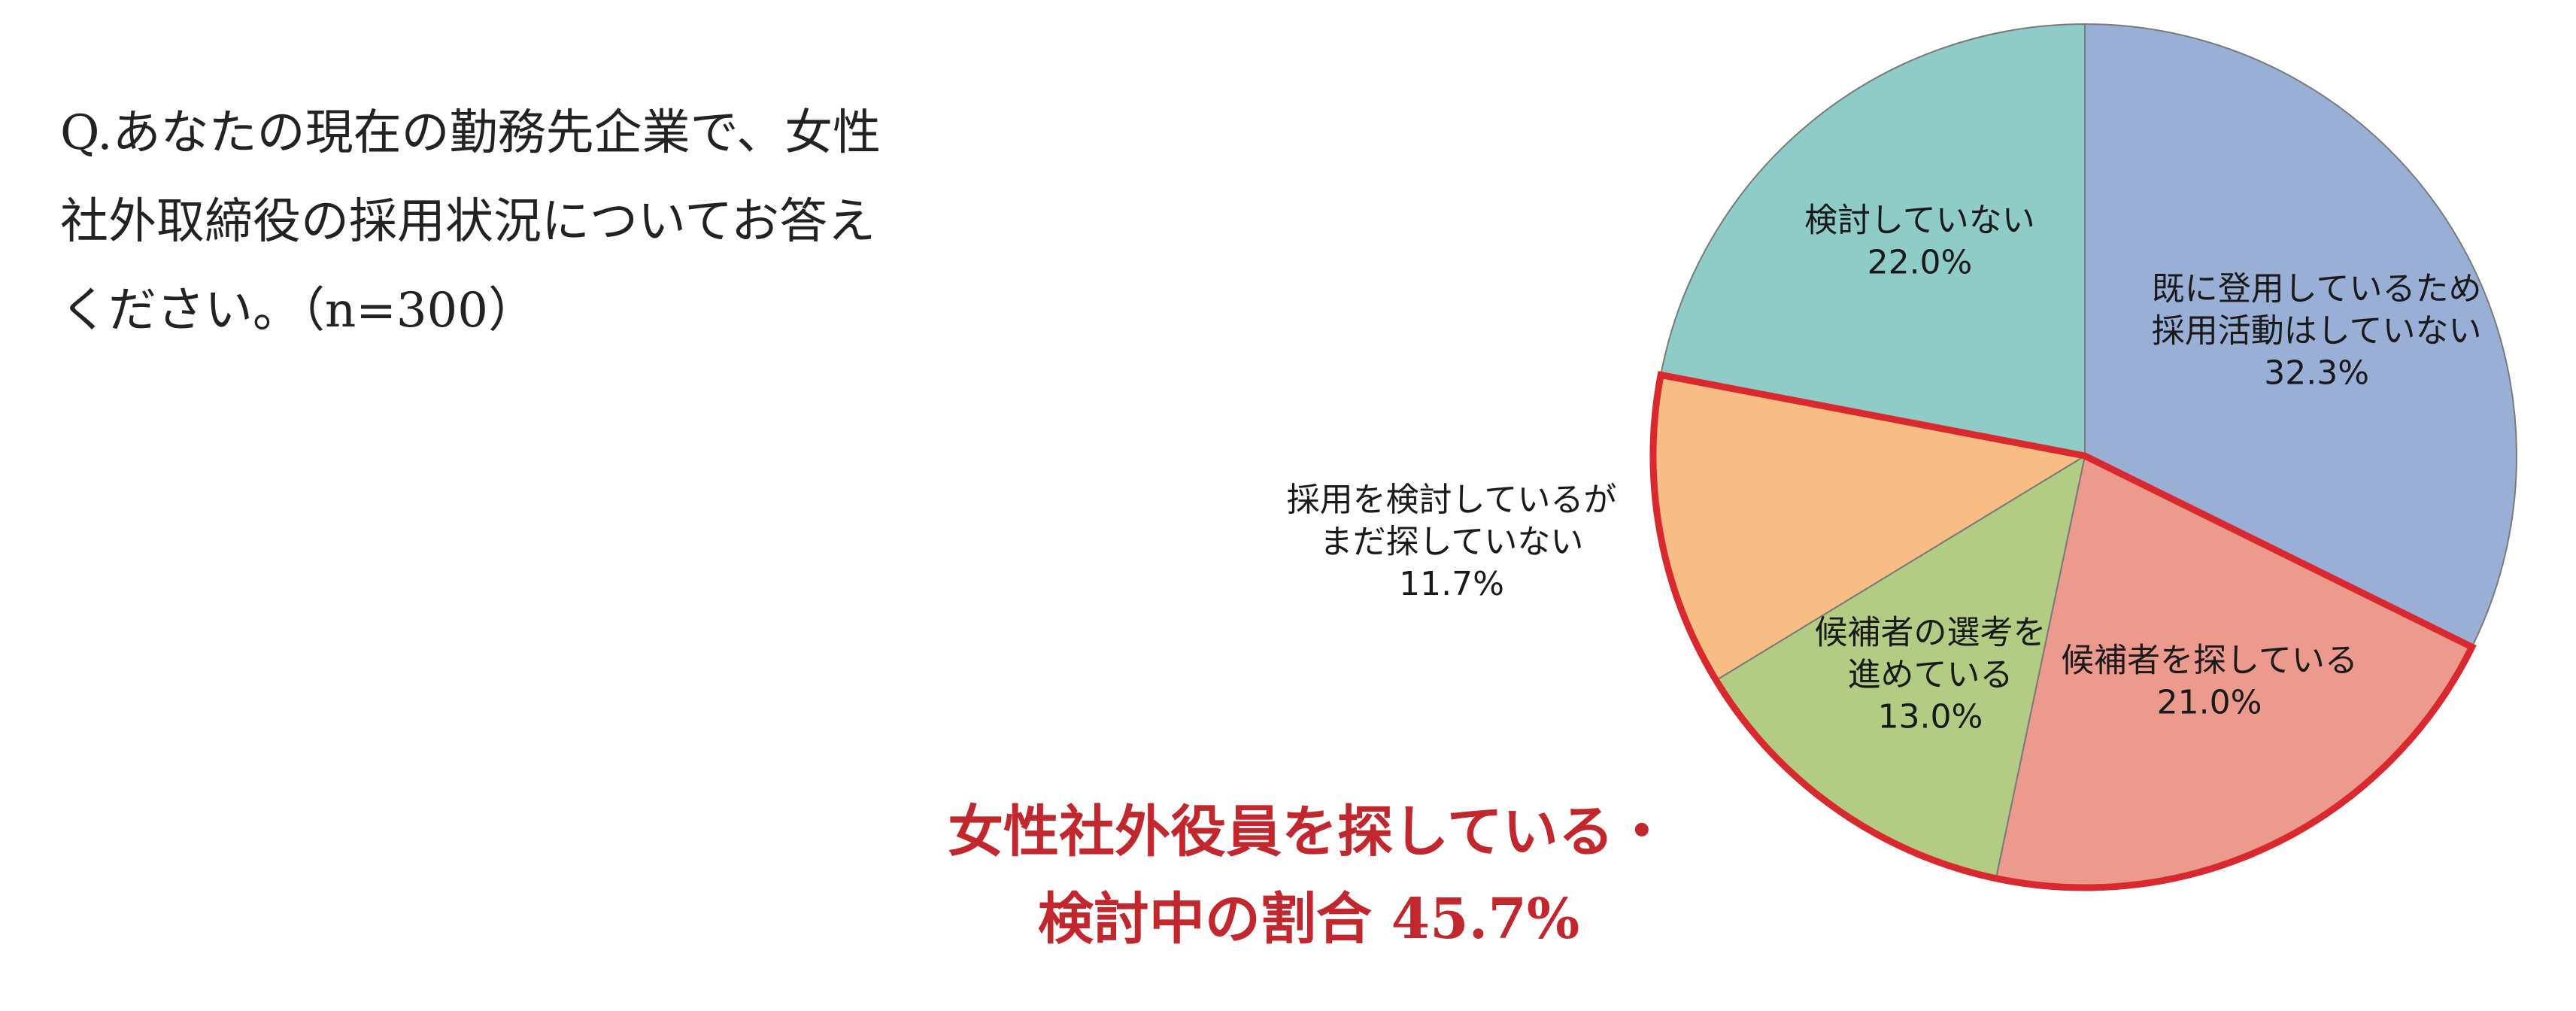 The height and width of the screenshot is (1011, 2576). Describe the element at coordinates (1930, 717) in the screenshot. I see `slice-value-label: 13.0%` at that location.